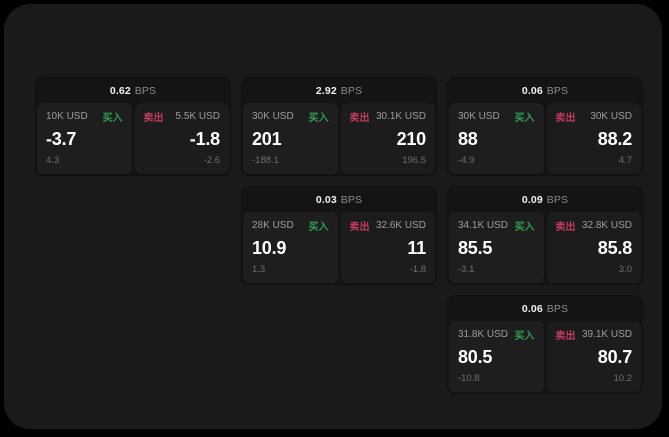  Describe the element at coordinates (84, 138) in the screenshot. I see `buy-side: 10K USD 买入 -3.7 4.3` at that location.